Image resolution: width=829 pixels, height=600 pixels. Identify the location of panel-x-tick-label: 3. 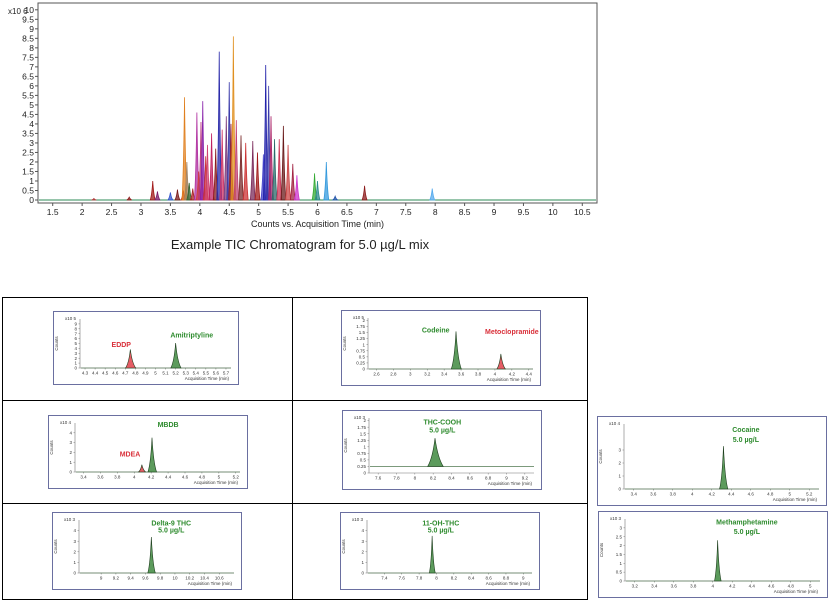
(410, 374).